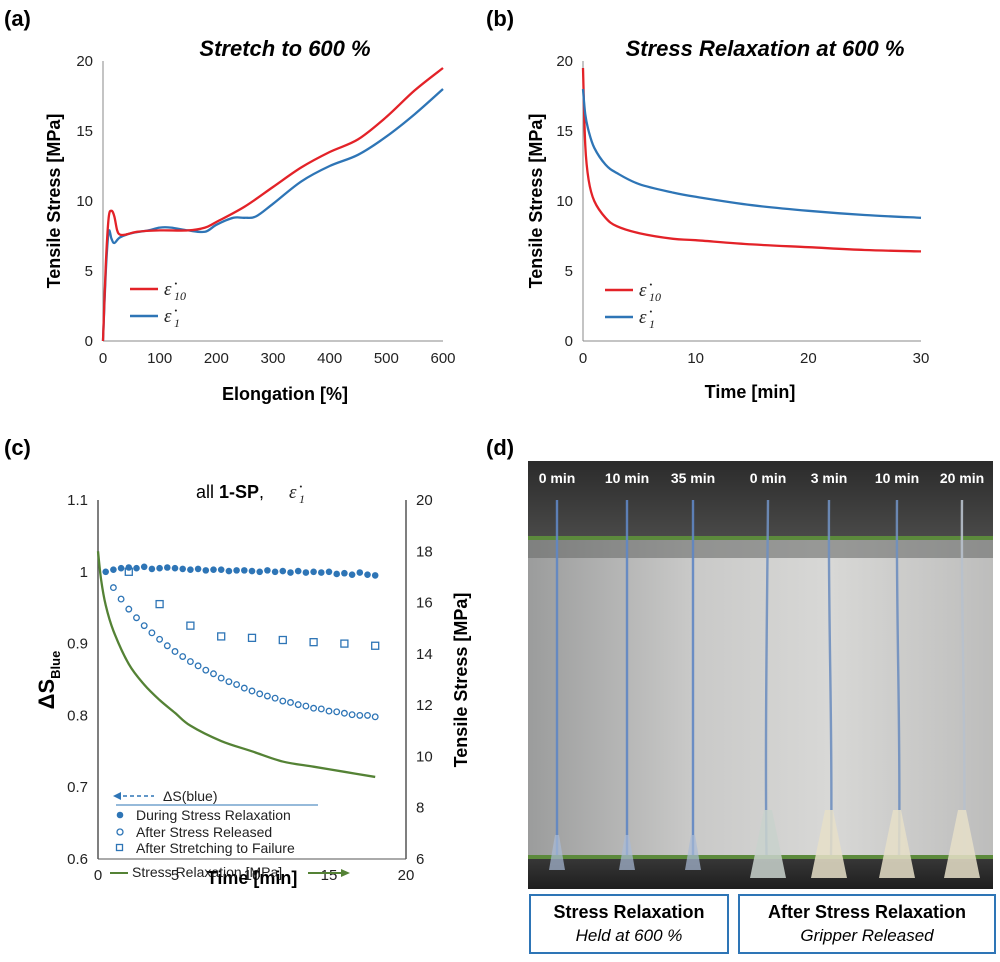 This screenshot has height=962, width=1000. I want to click on caption-after-relaxation-sub: Gripper Released, so click(867, 936).